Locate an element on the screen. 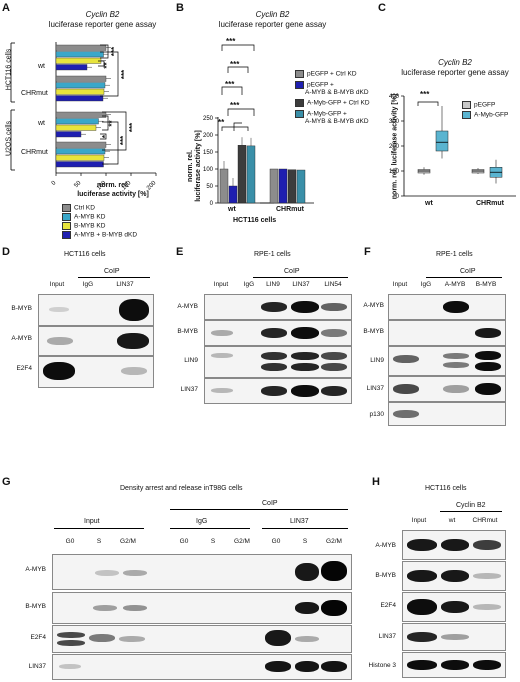 The height and width of the screenshot is (682, 520). y-tick-label: 400 is located at coordinates (394, 97).